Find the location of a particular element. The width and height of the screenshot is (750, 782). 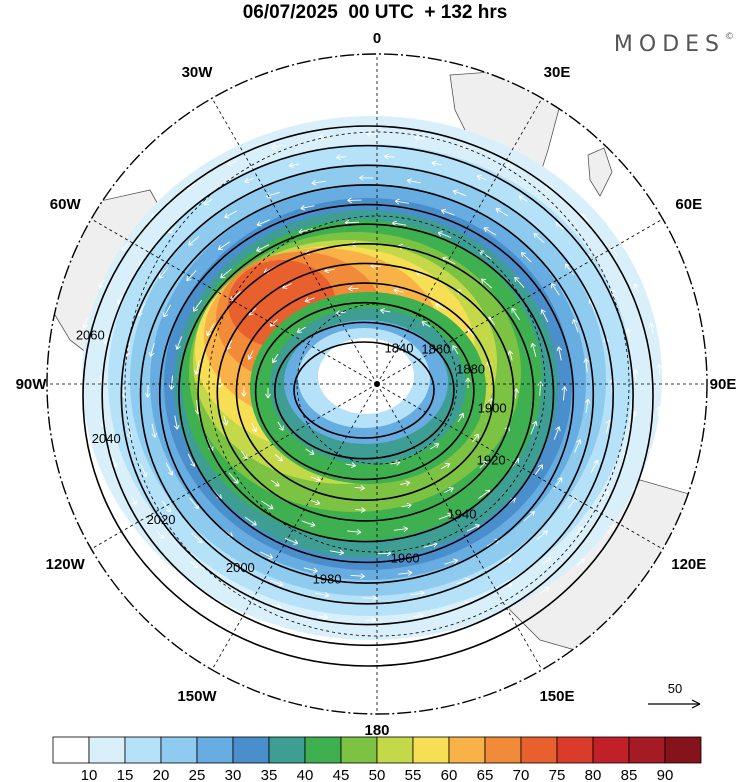

contour-label: 1900 is located at coordinates (492, 408).